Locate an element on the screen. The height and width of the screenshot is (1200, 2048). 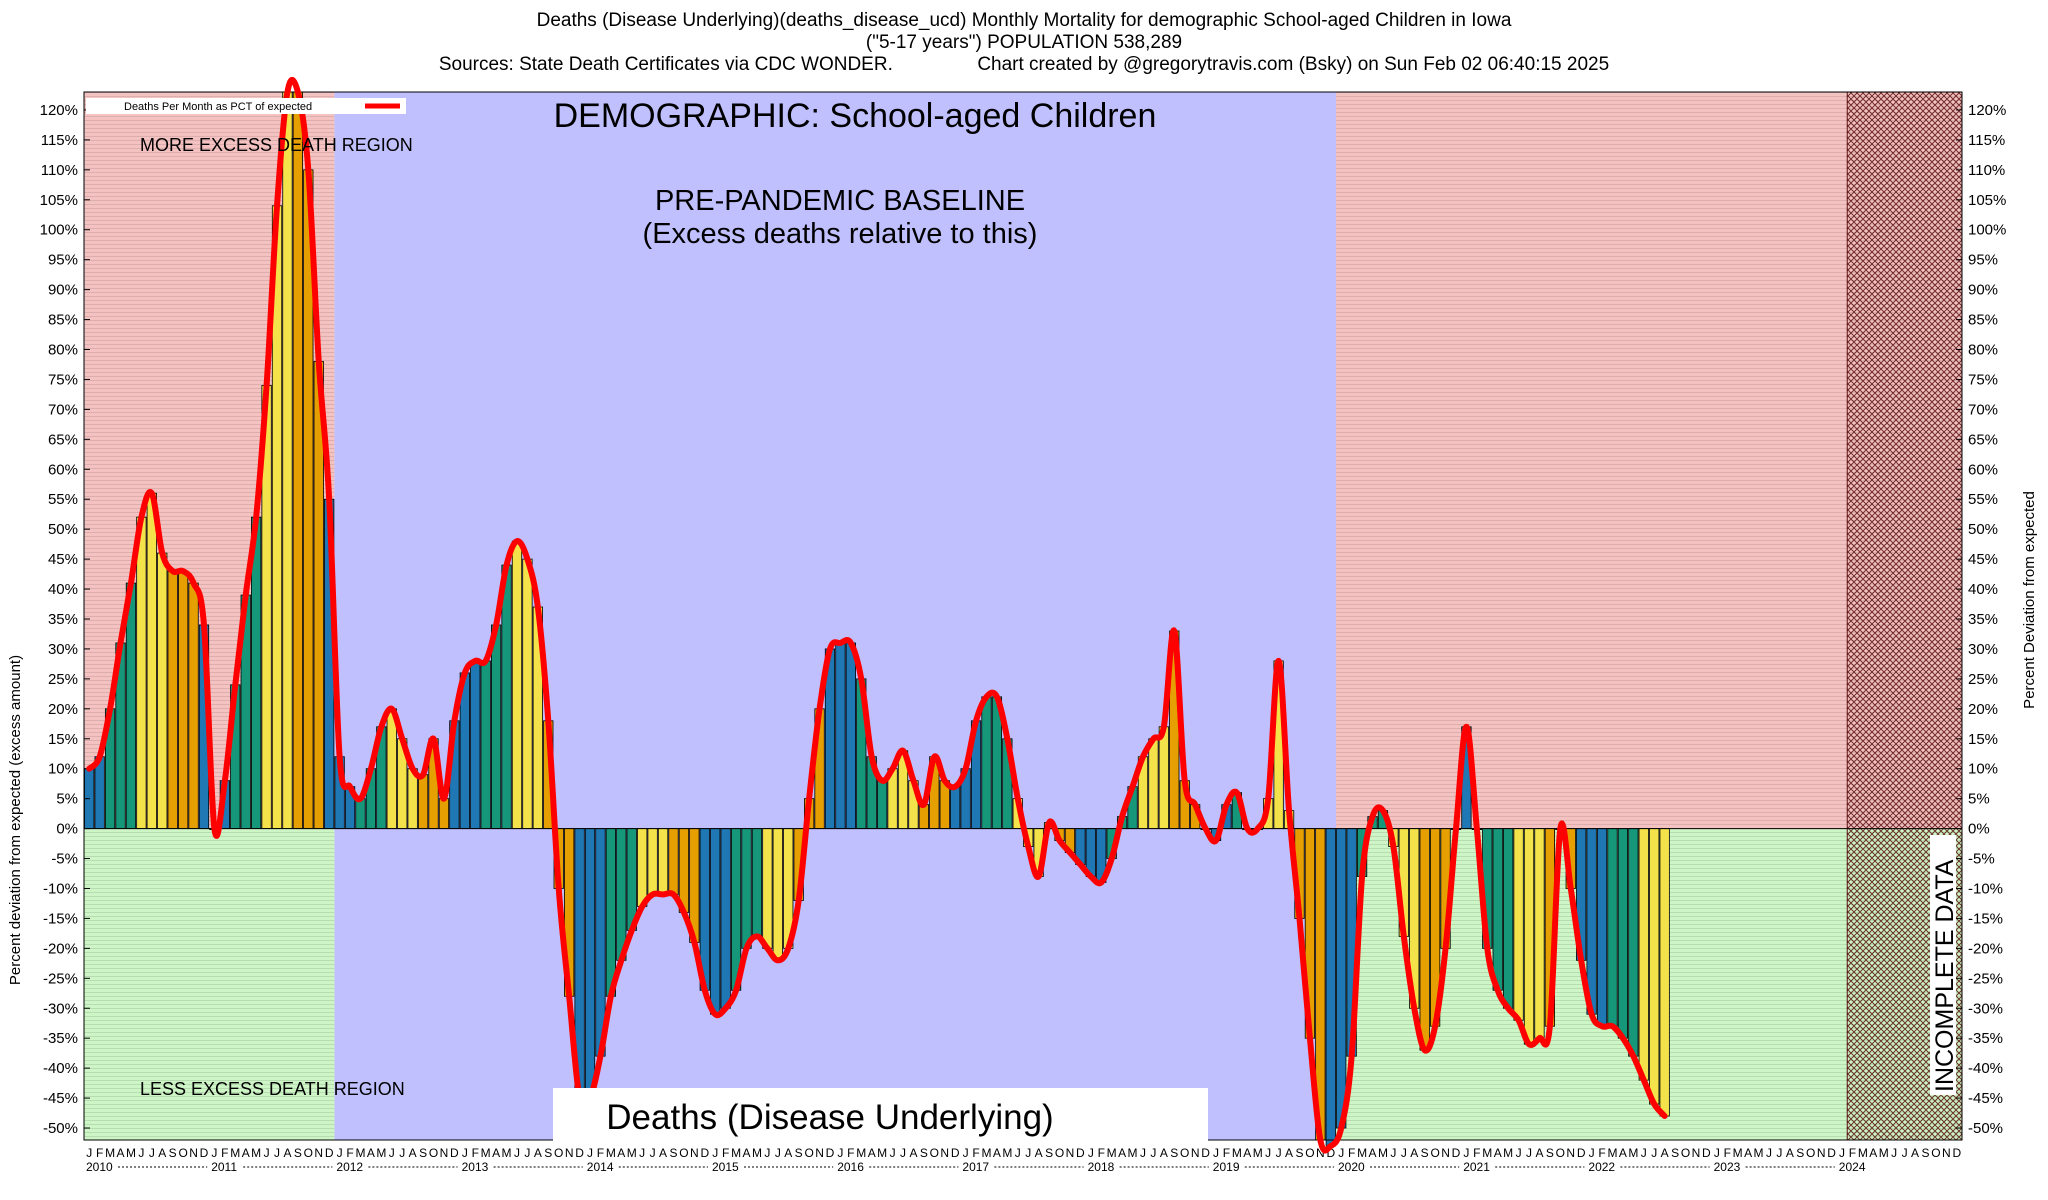
y-tick-label: -5% is located at coordinates (64, 859).